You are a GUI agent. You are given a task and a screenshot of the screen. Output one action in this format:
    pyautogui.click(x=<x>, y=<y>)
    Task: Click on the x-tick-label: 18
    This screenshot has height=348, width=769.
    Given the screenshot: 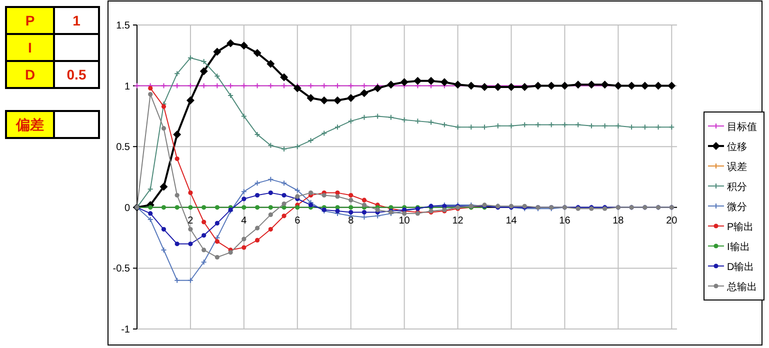 What is the action you would take?
    pyautogui.click(x=618, y=220)
    